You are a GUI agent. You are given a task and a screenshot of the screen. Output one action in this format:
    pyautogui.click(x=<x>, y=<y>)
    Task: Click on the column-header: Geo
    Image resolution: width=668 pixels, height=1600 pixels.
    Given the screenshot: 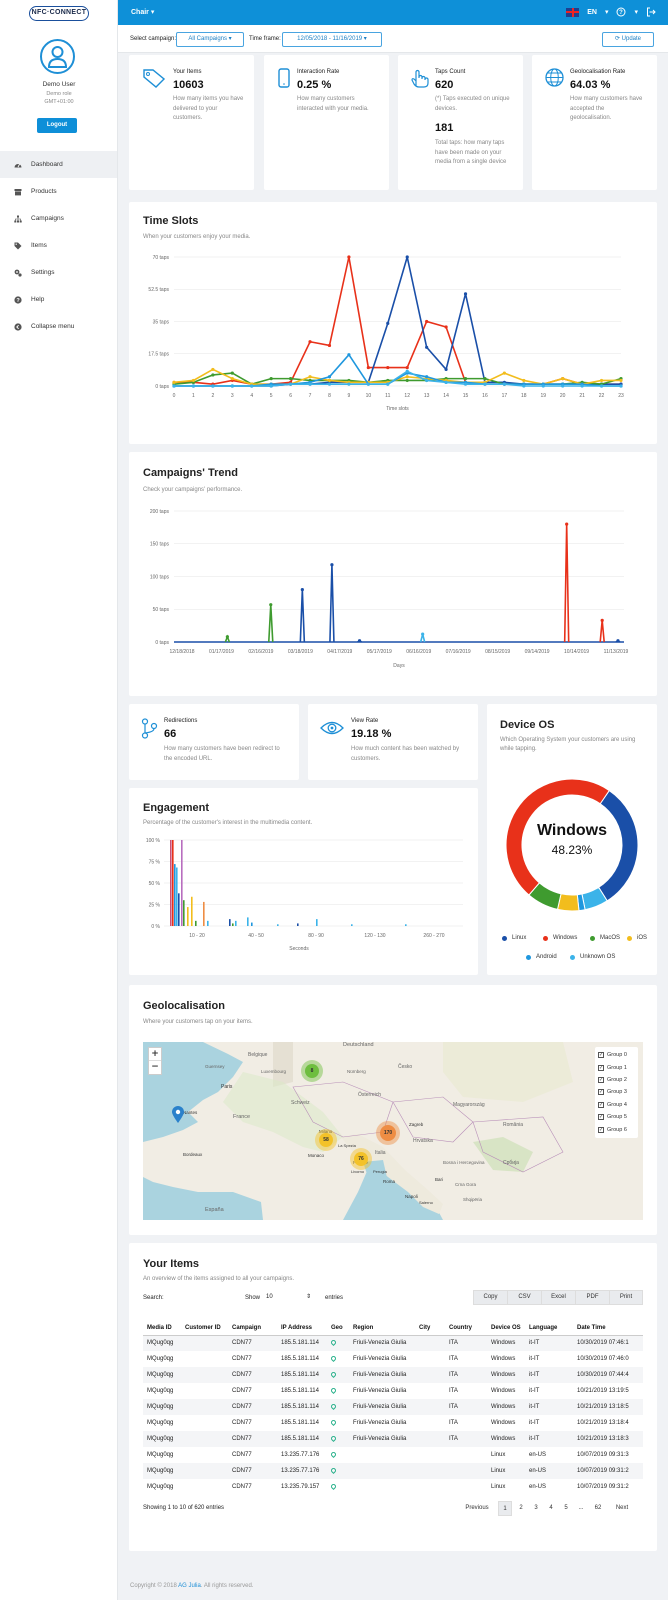 What is the action you would take?
    pyautogui.click(x=338, y=1324)
    